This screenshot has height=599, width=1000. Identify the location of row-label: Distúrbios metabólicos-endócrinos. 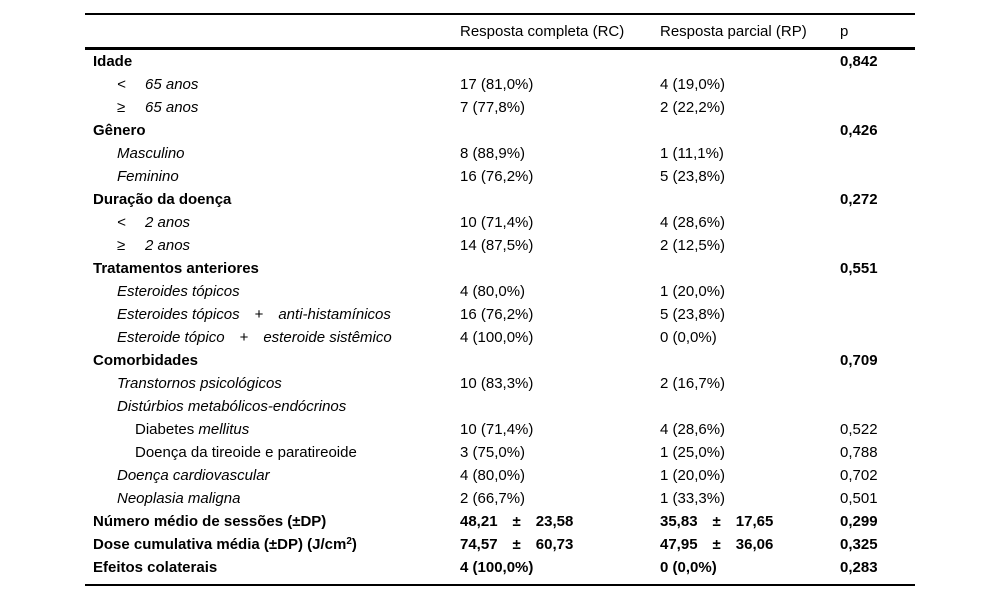
(232, 406).